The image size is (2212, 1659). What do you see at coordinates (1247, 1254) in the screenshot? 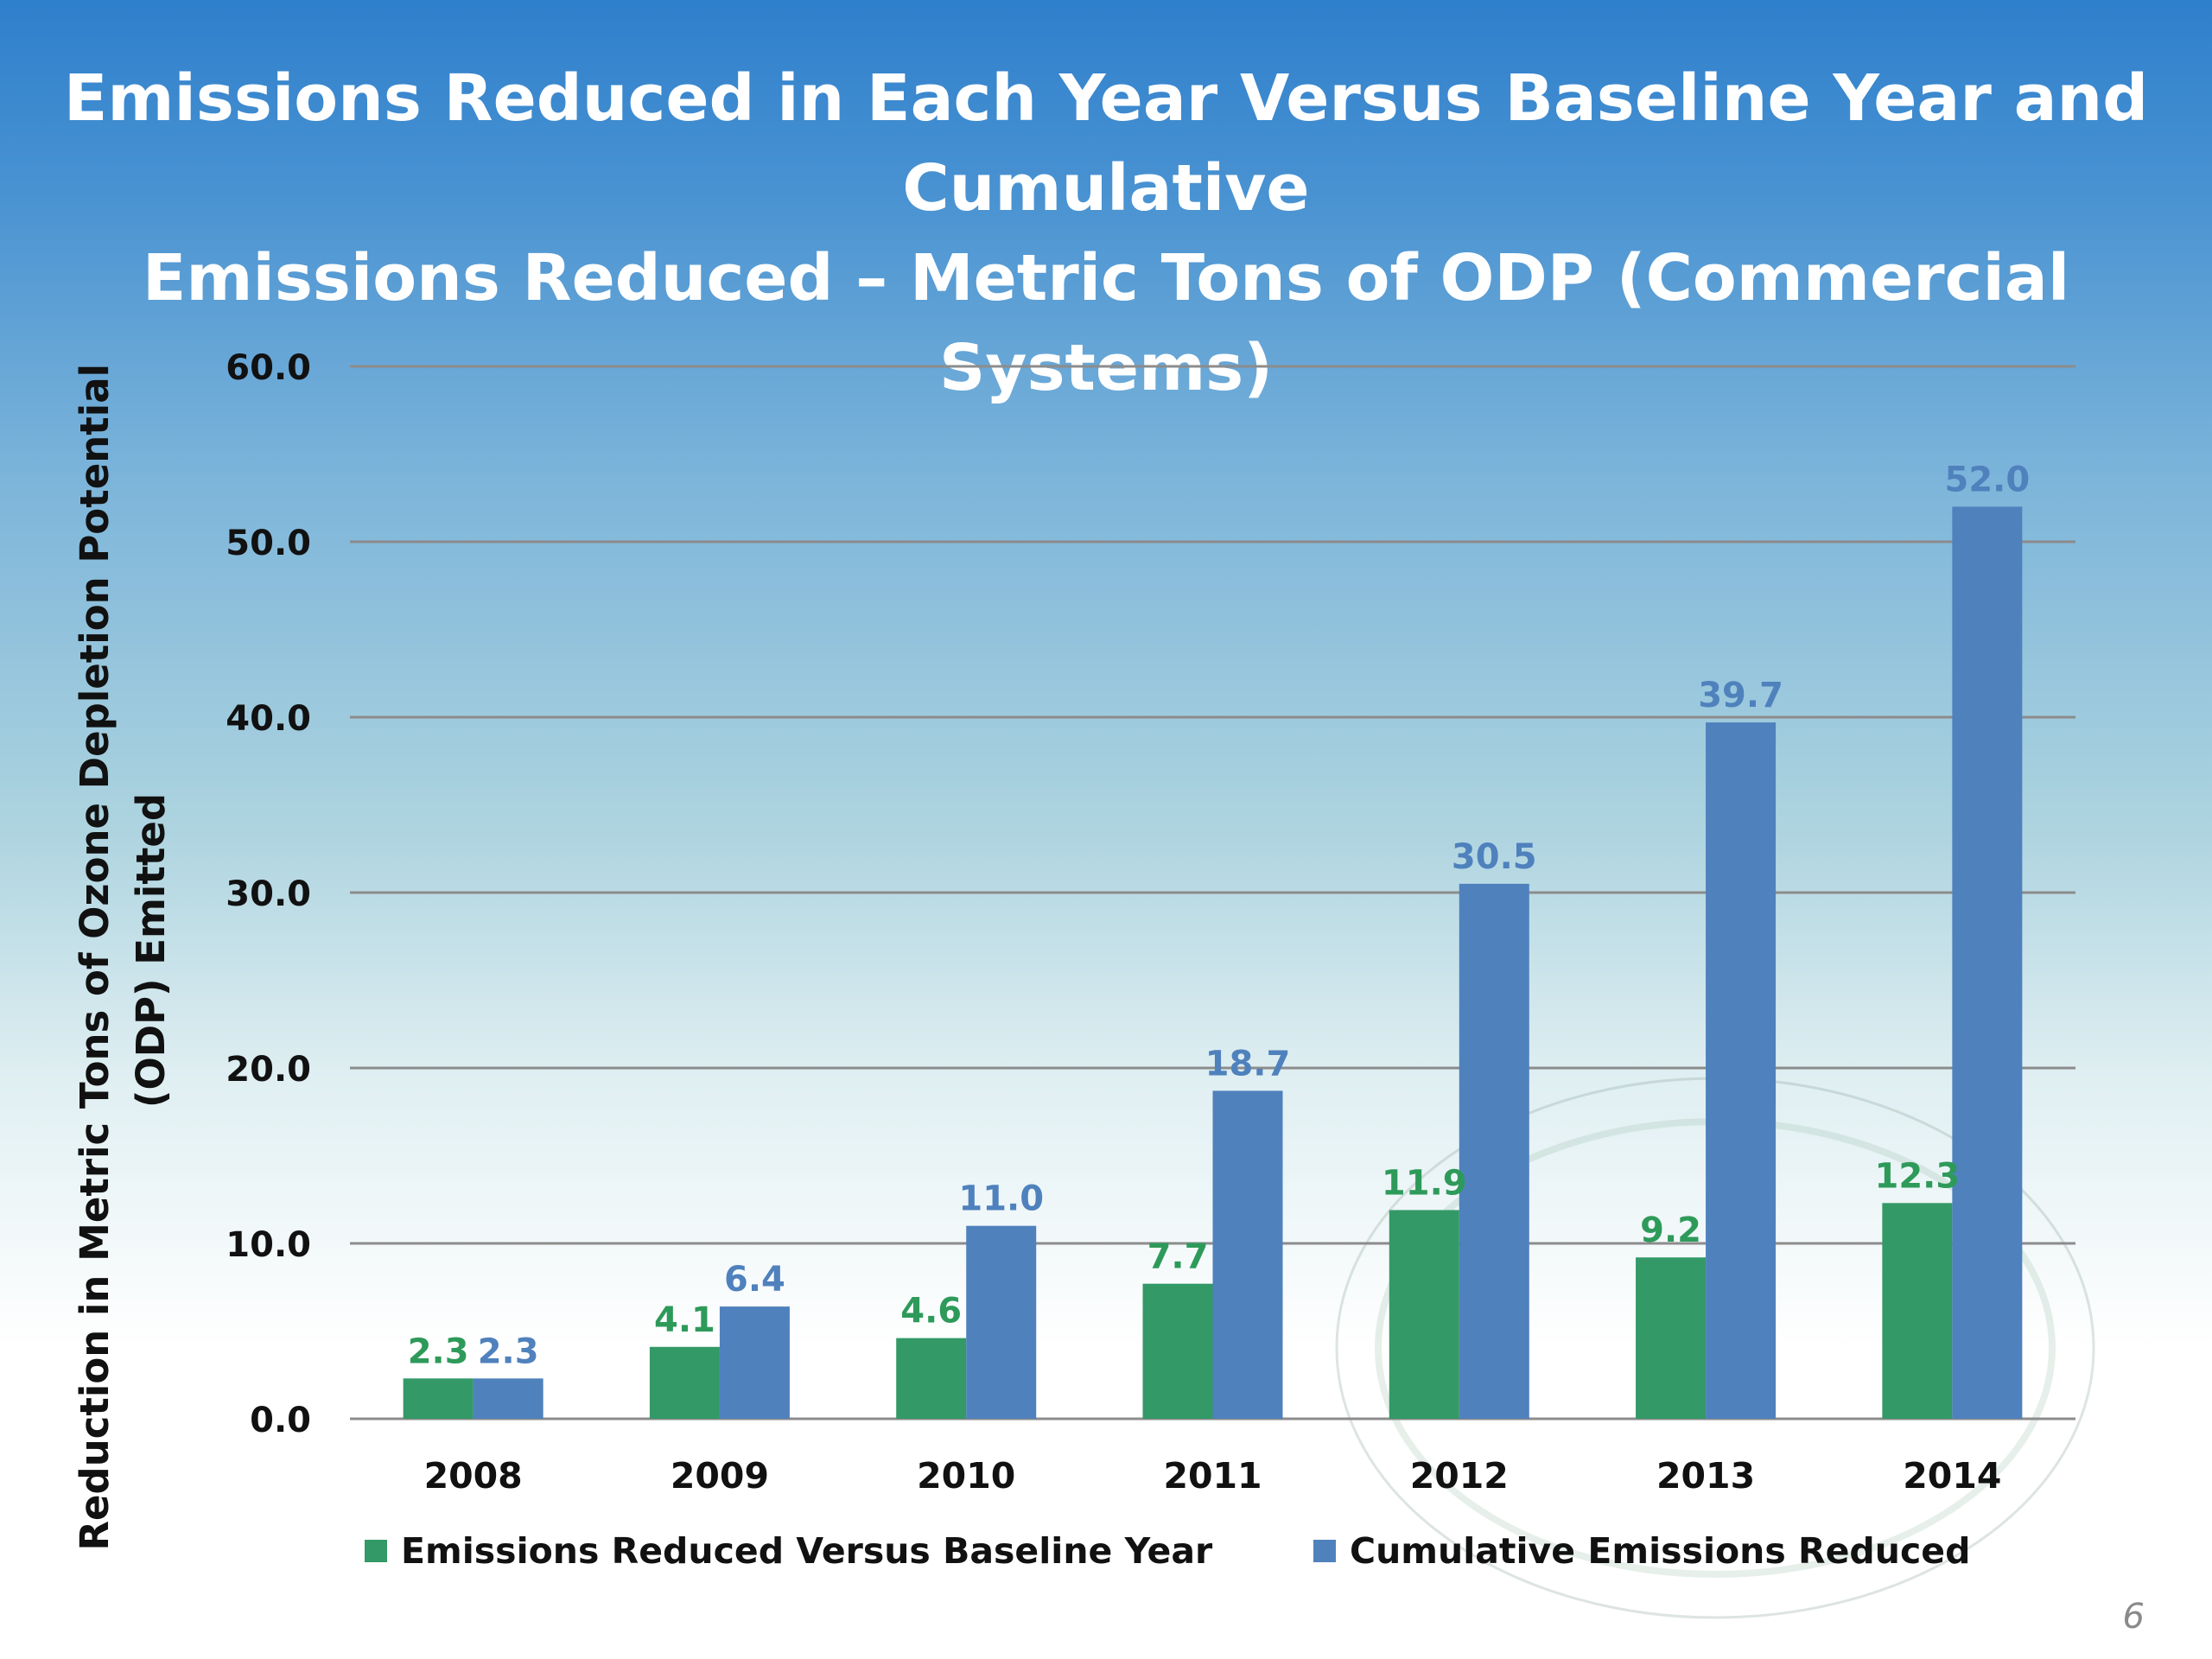
I see `bar-cumulative-2011` at bounding box center [1247, 1254].